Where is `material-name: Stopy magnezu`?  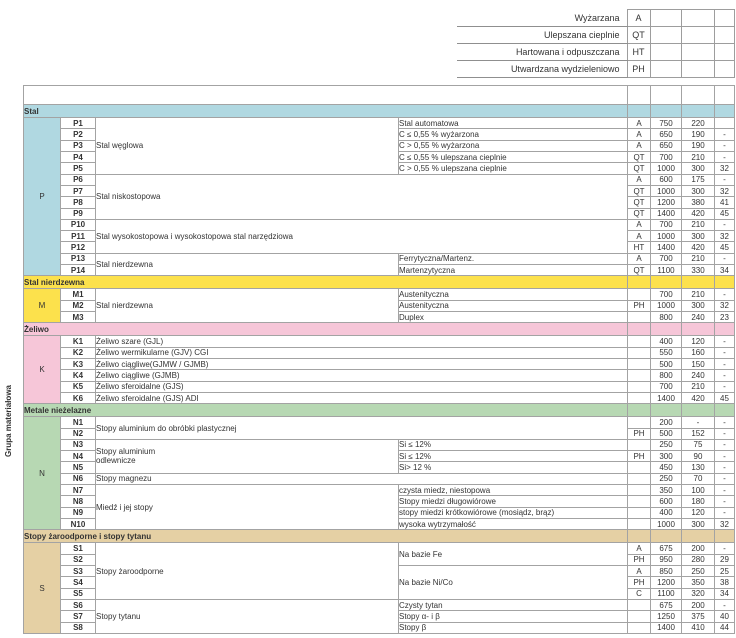
material-name: Stopy magnezu is located at coordinates (361, 479).